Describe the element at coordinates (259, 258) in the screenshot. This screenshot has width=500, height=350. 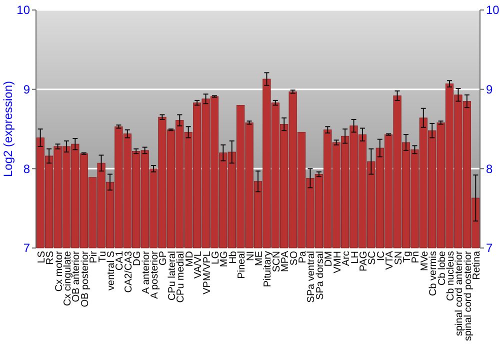
I see `x-tick-label: ME` at that location.